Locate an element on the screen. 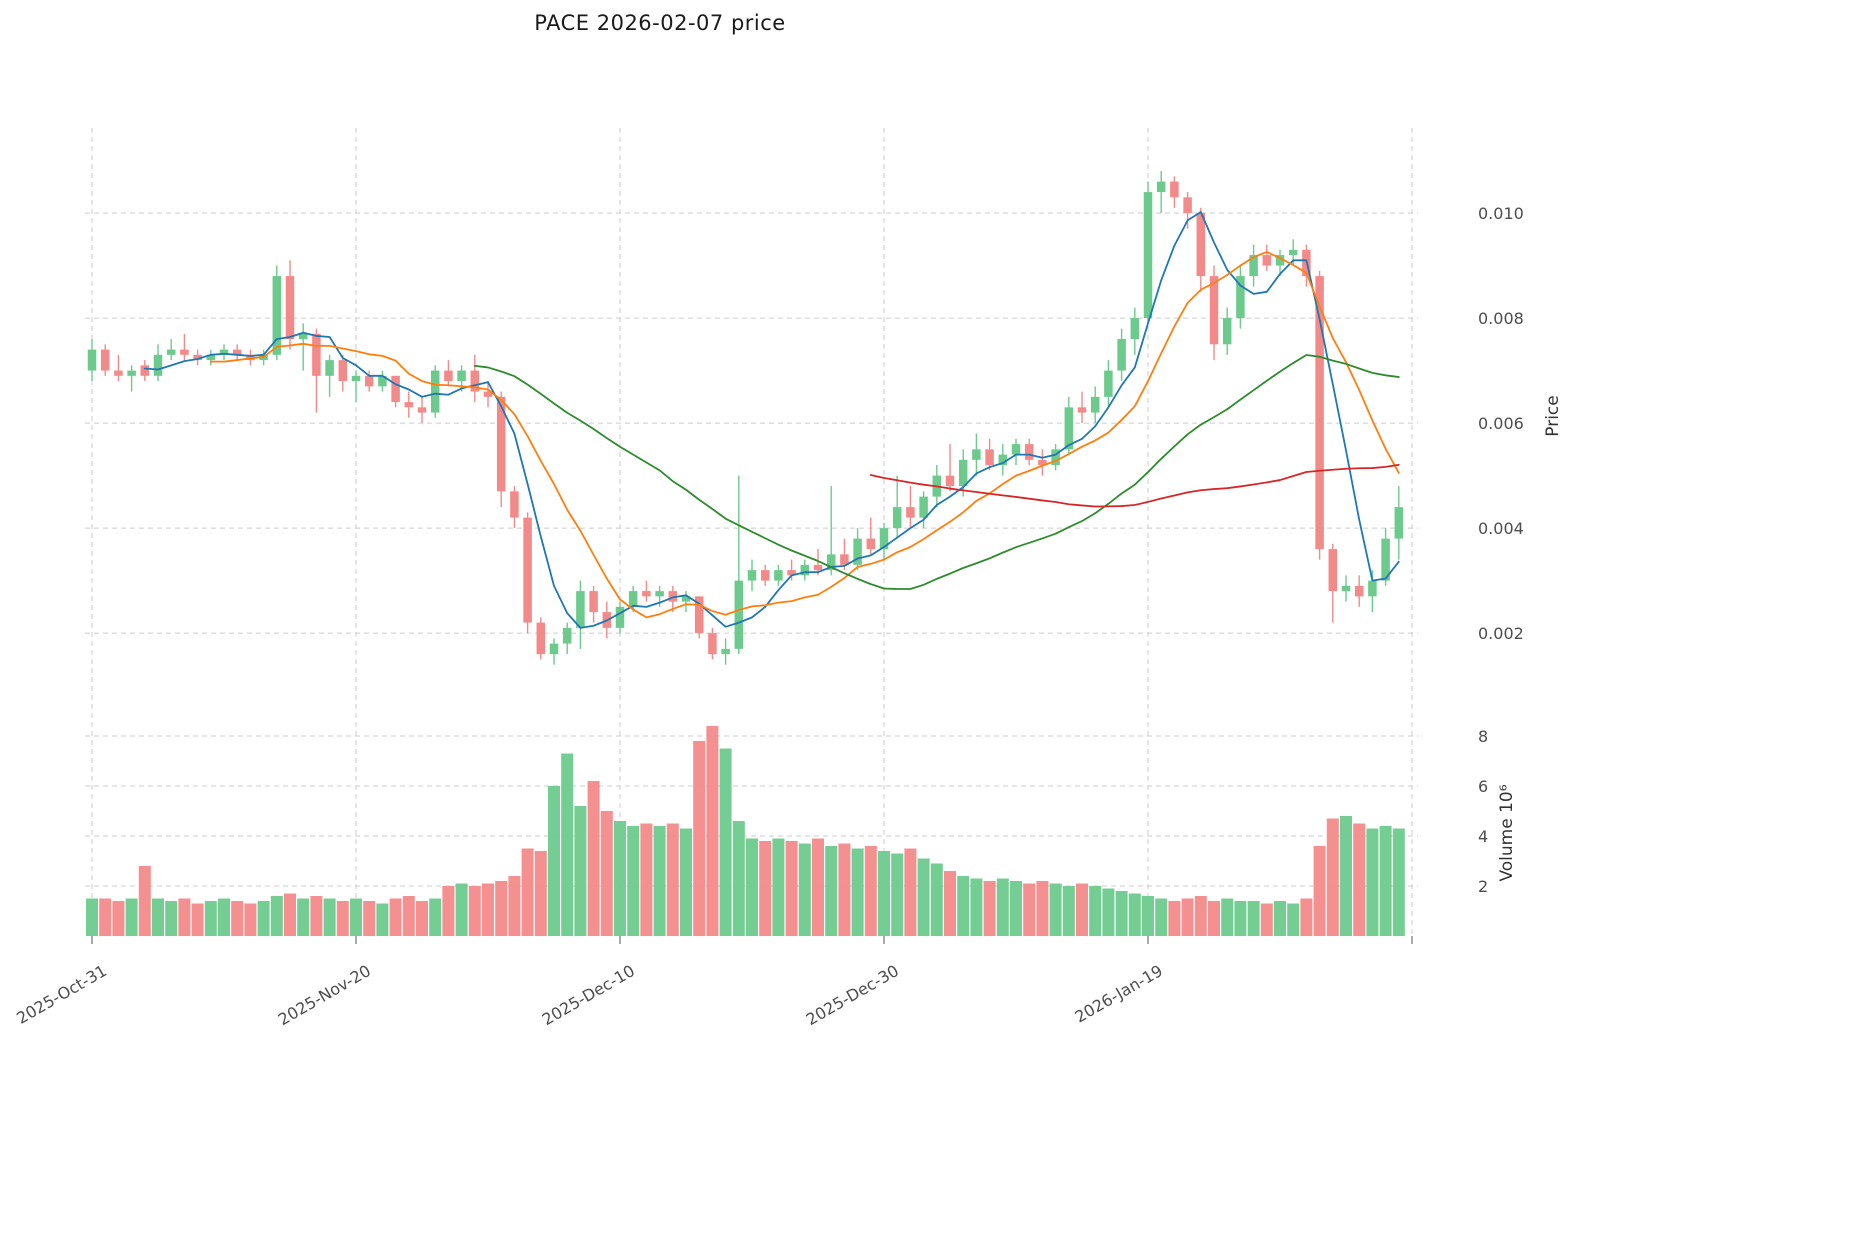 The height and width of the screenshot is (1246, 1860). x-tick-label: 2025-Dec-30 is located at coordinates (852, 995).